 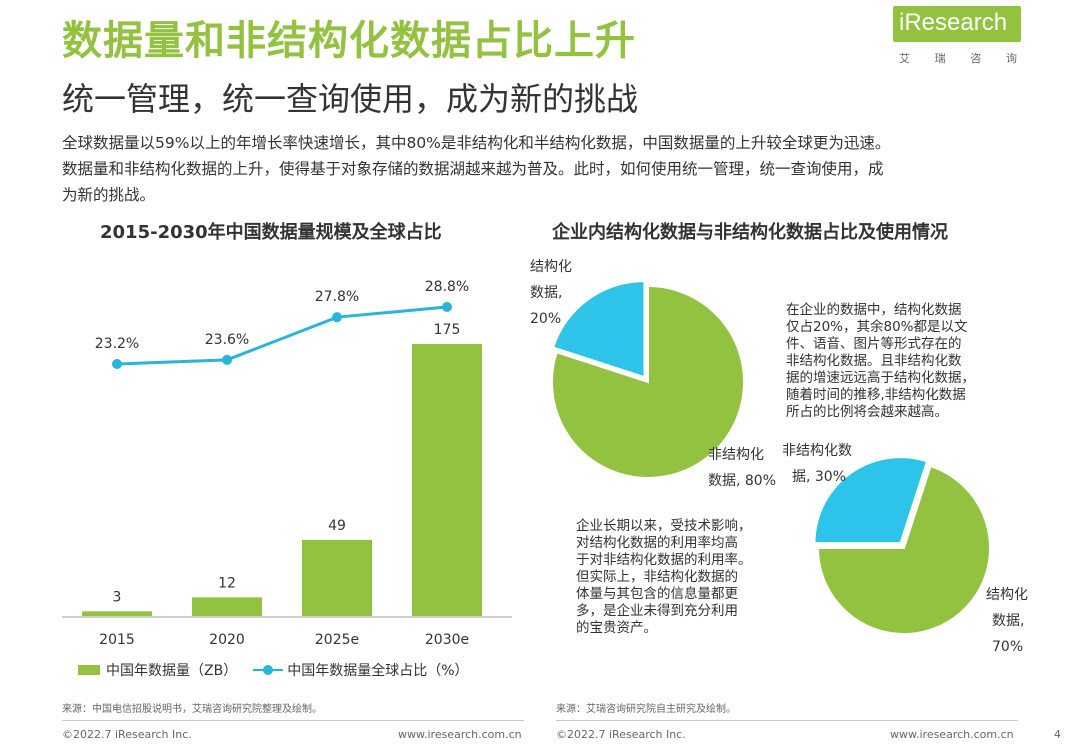 What do you see at coordinates (172, 671) in the screenshot?
I see `legend-bar-label: 中国年数据量（ZB）` at bounding box center [172, 671].